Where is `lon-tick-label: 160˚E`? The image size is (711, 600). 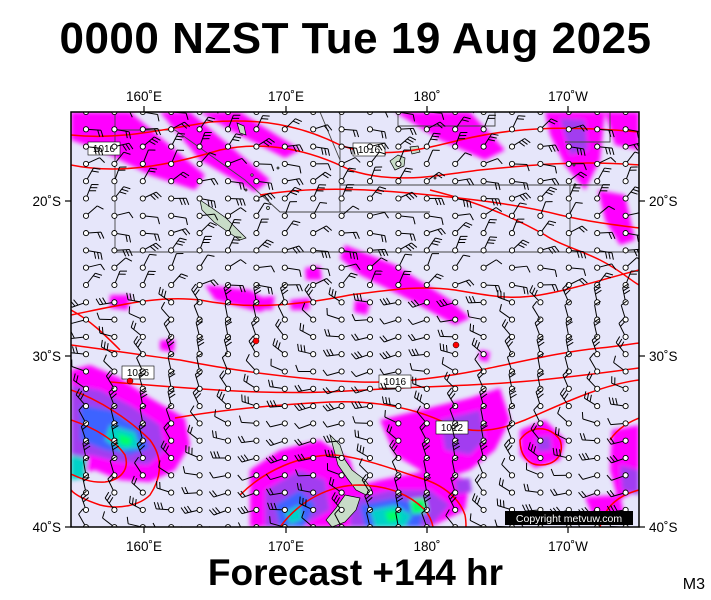
lon-tick-label: 160˚E is located at coordinates (144, 96).